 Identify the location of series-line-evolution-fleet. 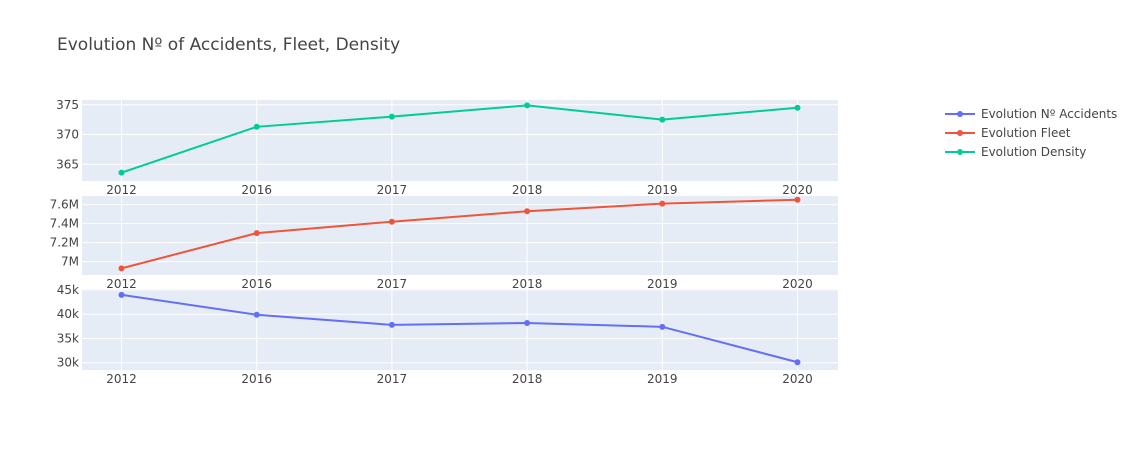
(459, 234).